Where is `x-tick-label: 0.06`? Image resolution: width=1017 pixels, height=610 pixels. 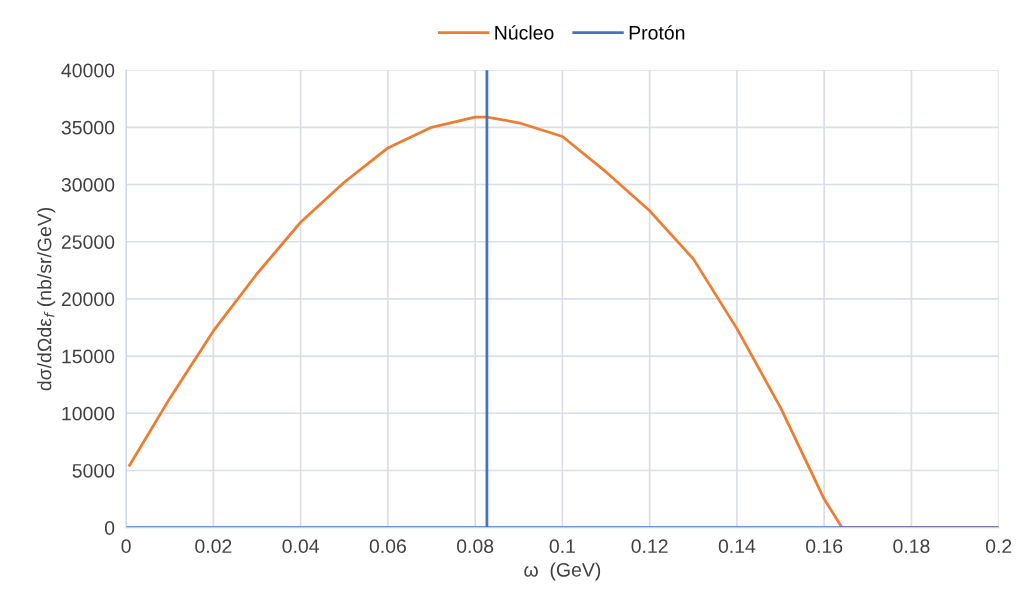
x-tick-label: 0.06 is located at coordinates (387, 546).